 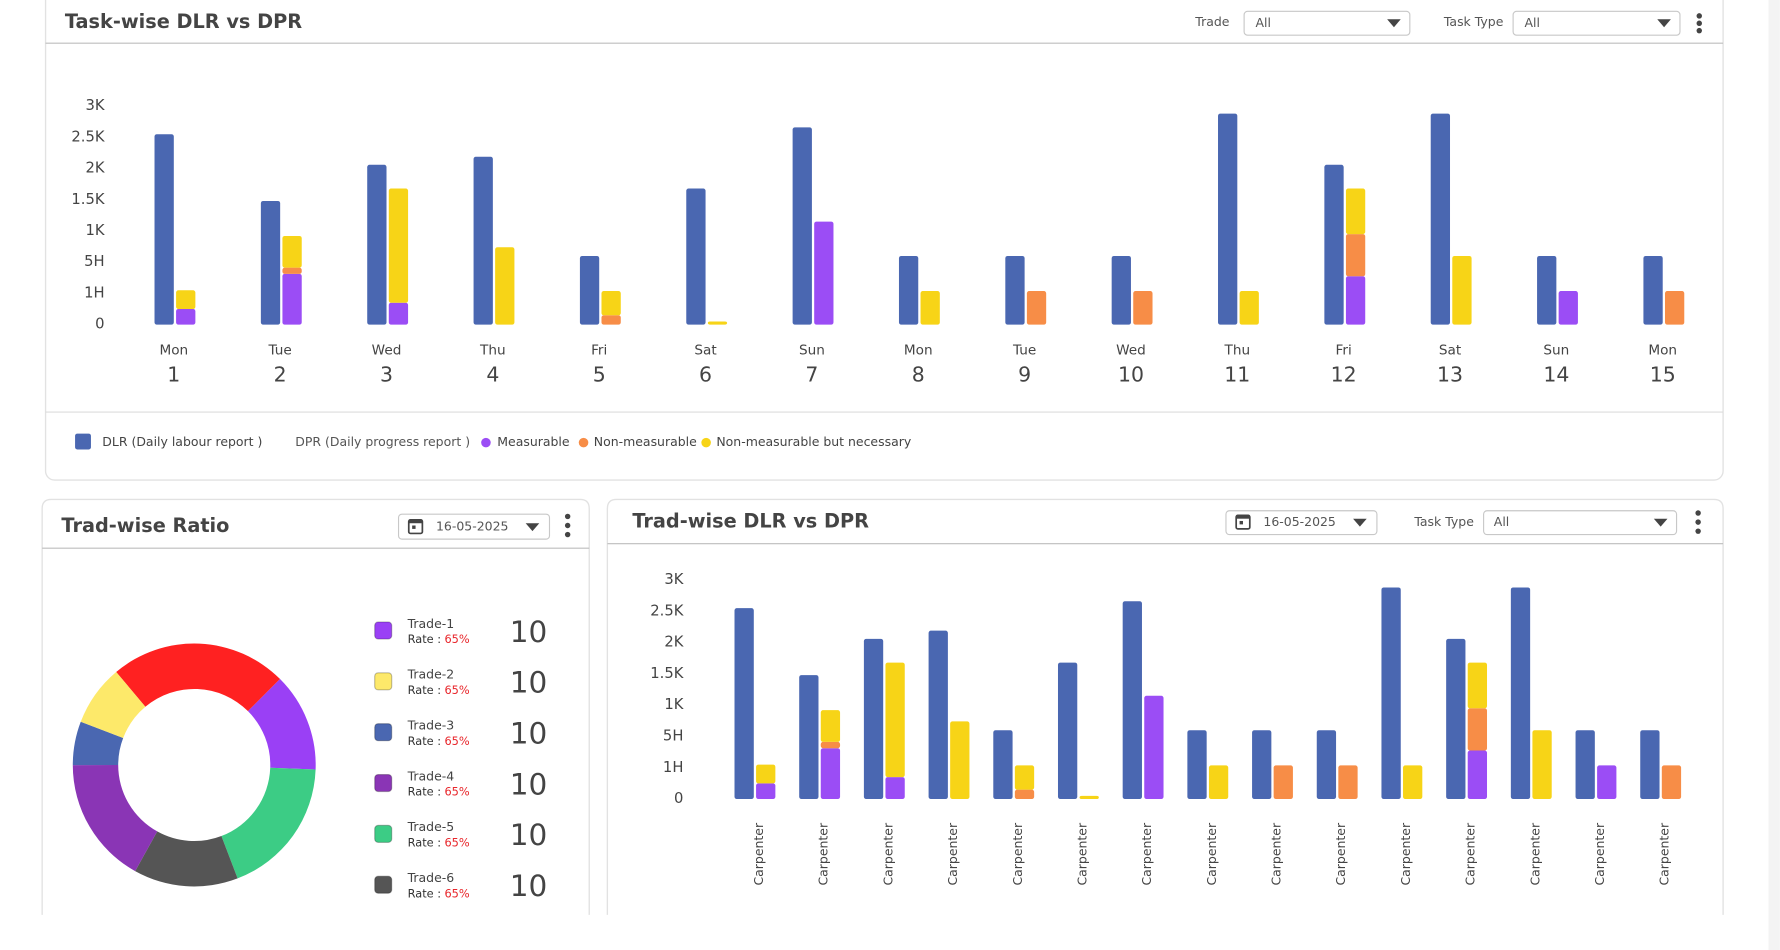 I want to click on legend-label: Trade-3, so click(x=431, y=724).